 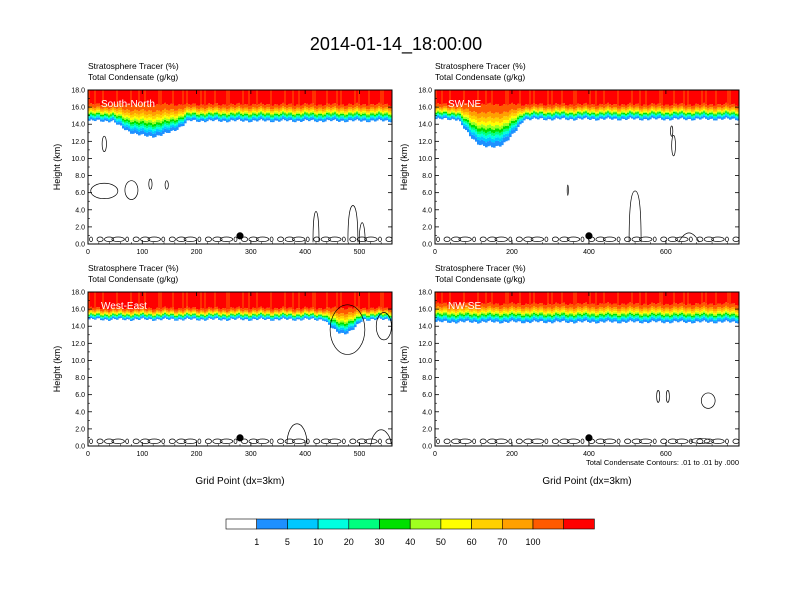 I want to click on x-tick-label: 100, so click(x=142, y=252).